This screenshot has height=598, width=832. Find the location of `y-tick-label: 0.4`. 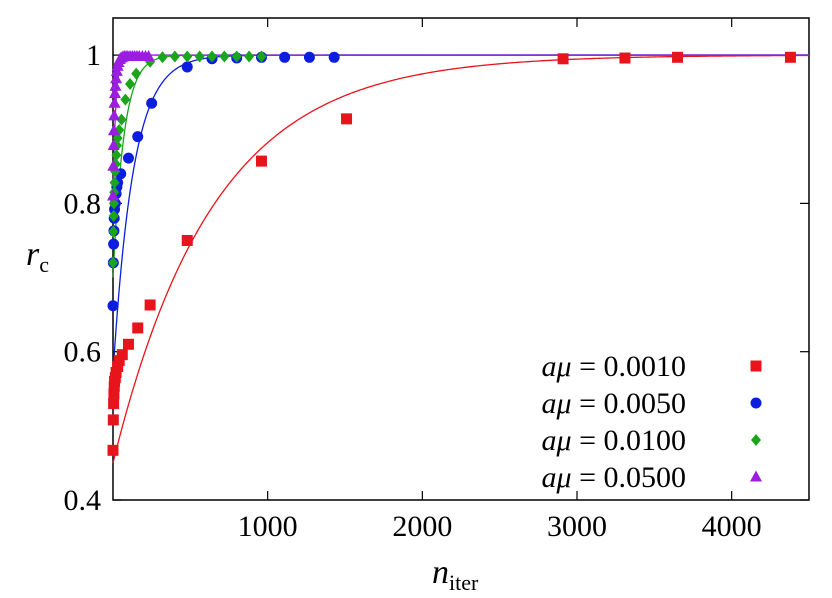

y-tick-label: 0.4 is located at coordinates (83, 500).